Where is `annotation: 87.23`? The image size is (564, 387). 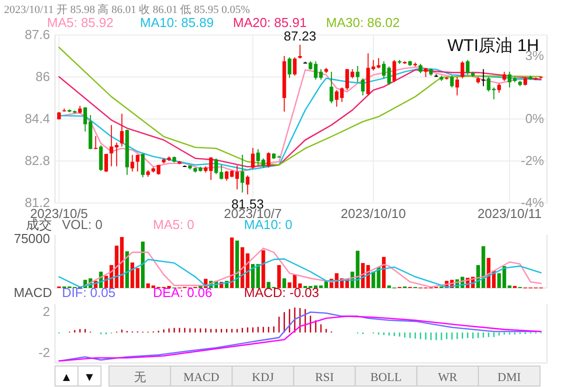
annotation: 87.23 is located at coordinates (300, 36).